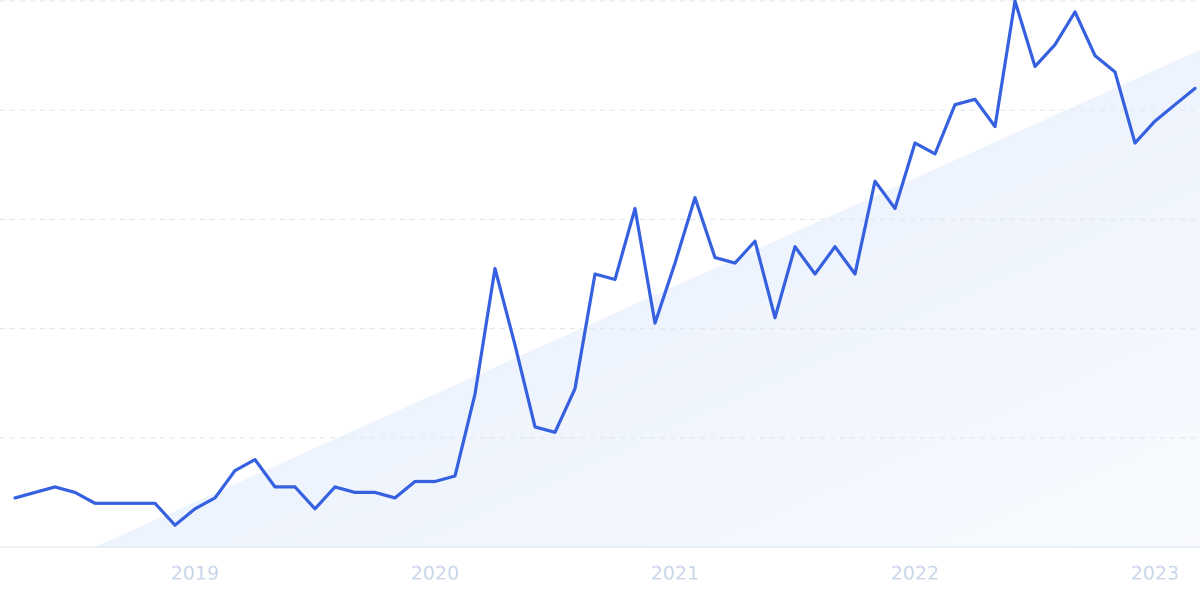 This screenshot has width=1200, height=599. What do you see at coordinates (675, 574) in the screenshot?
I see `x-tick-label: 2021` at bounding box center [675, 574].